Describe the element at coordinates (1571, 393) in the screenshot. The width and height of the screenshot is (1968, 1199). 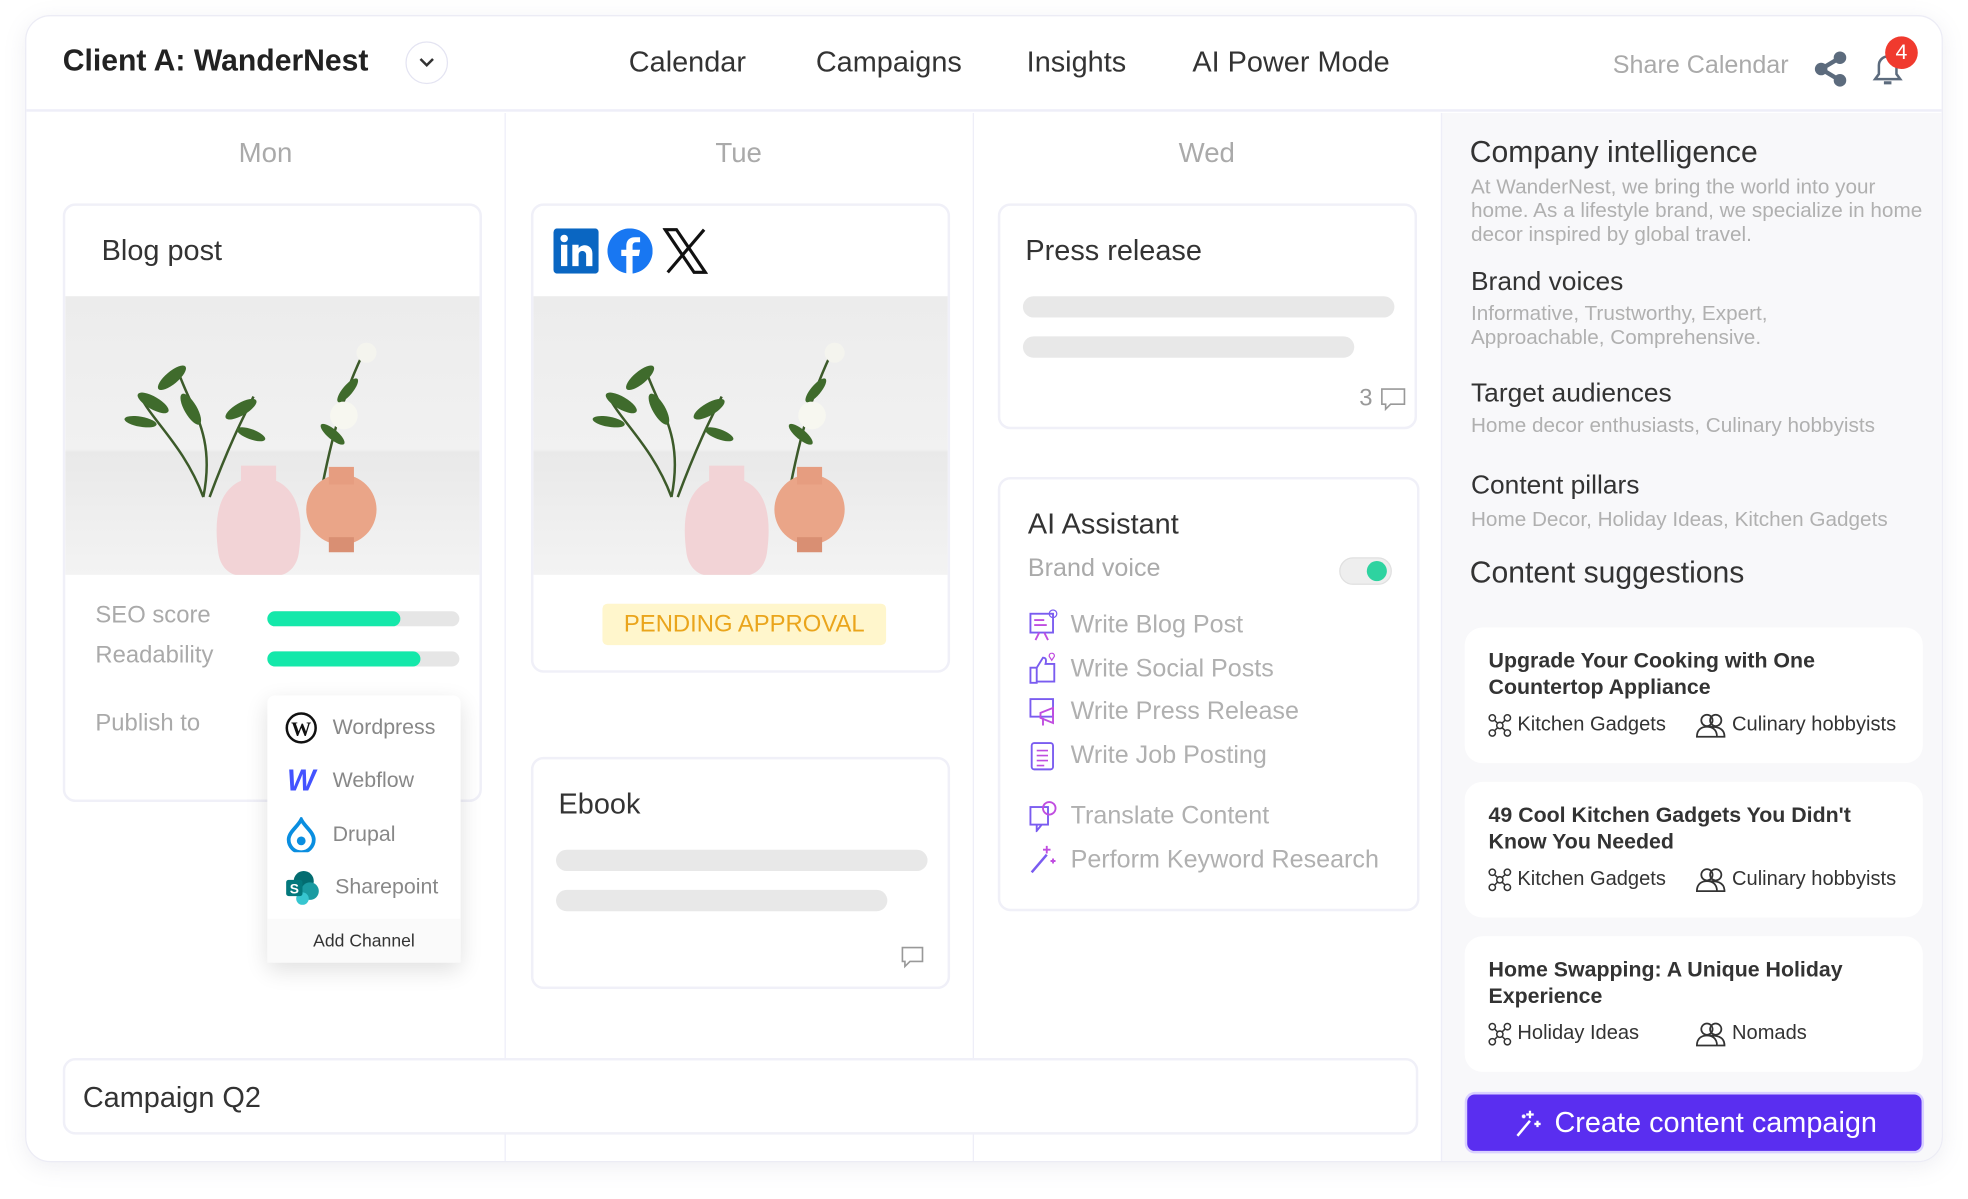
I see `target-audiences-heading: Target audiences` at that location.